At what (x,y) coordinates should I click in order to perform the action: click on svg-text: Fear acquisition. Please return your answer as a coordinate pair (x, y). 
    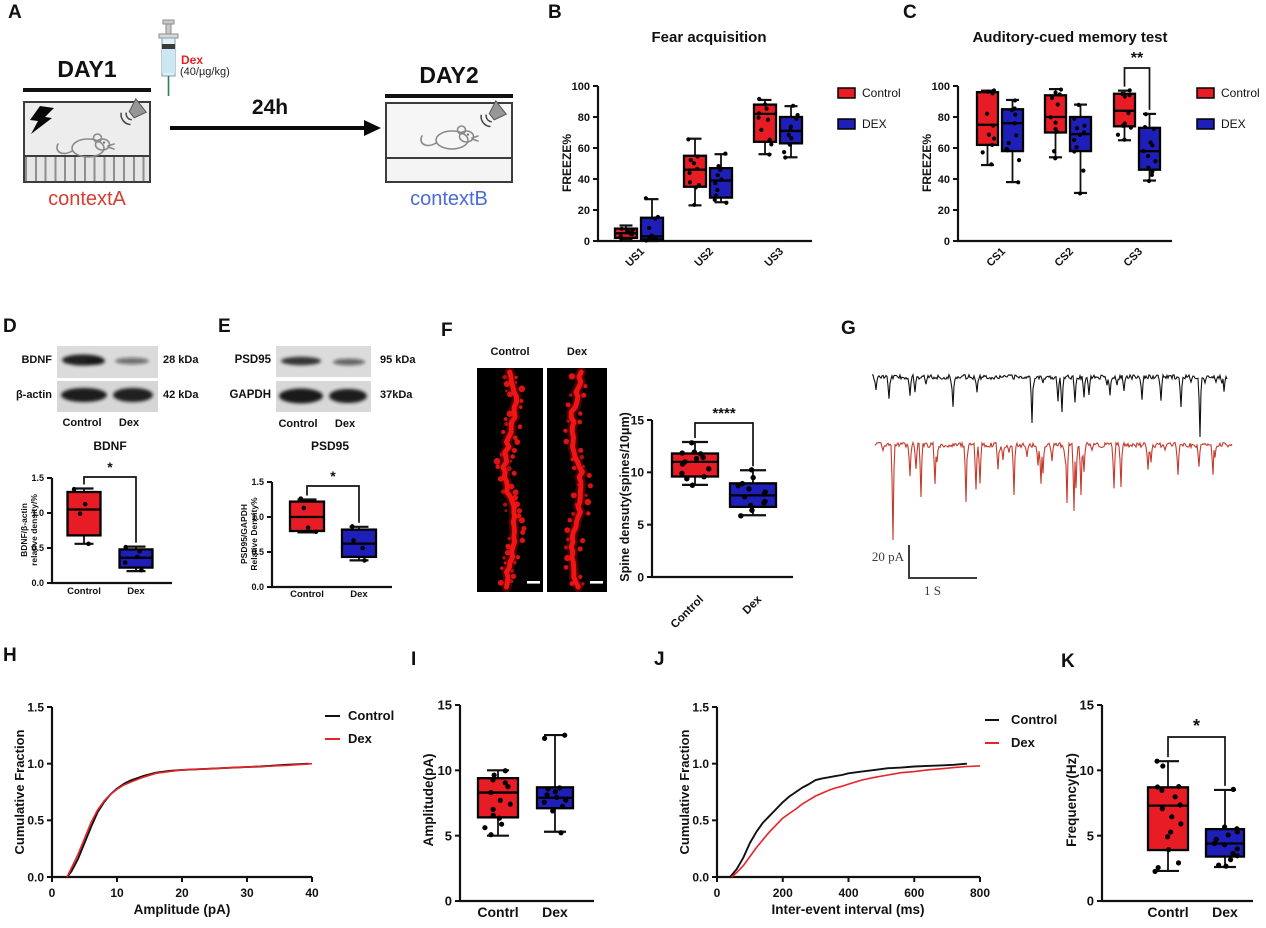
    Looking at the image, I should click on (708, 37).